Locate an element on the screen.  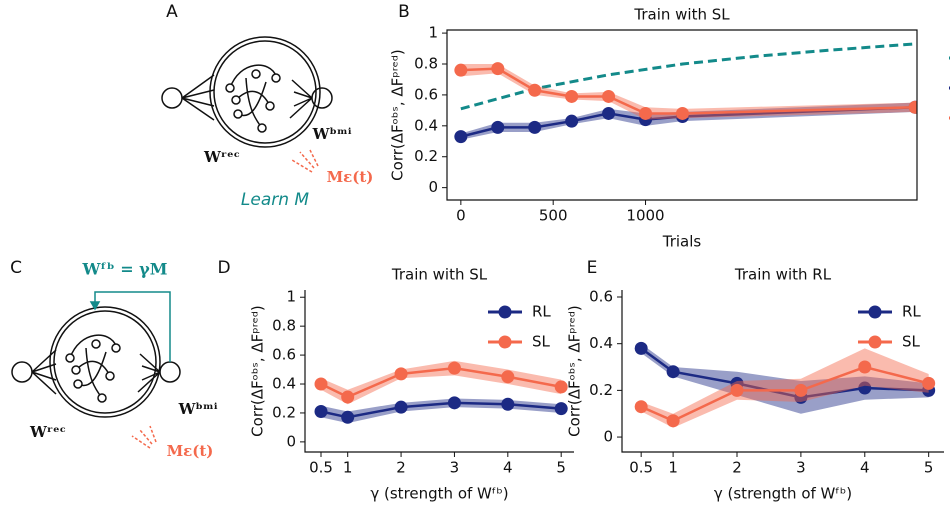
x-tick-label: 500 is located at coordinates (553, 216).